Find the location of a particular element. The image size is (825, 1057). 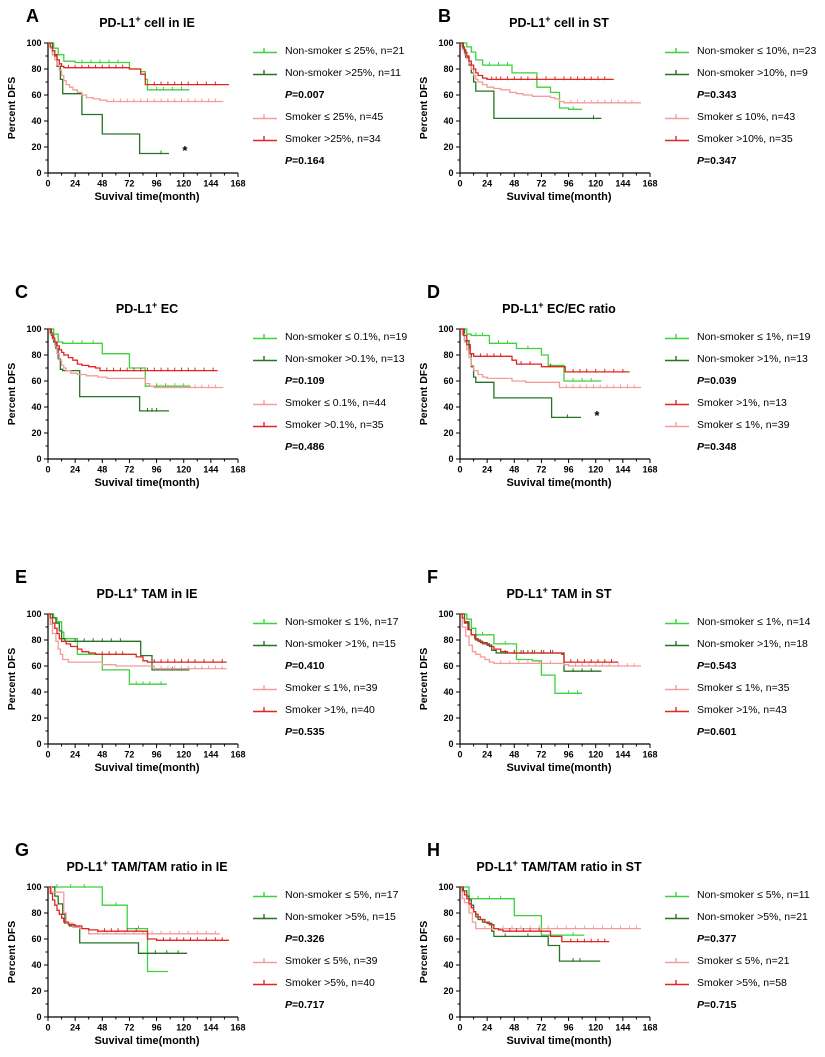

chart-title: PD-L1+ TAM in IE is located at coordinates (147, 593).